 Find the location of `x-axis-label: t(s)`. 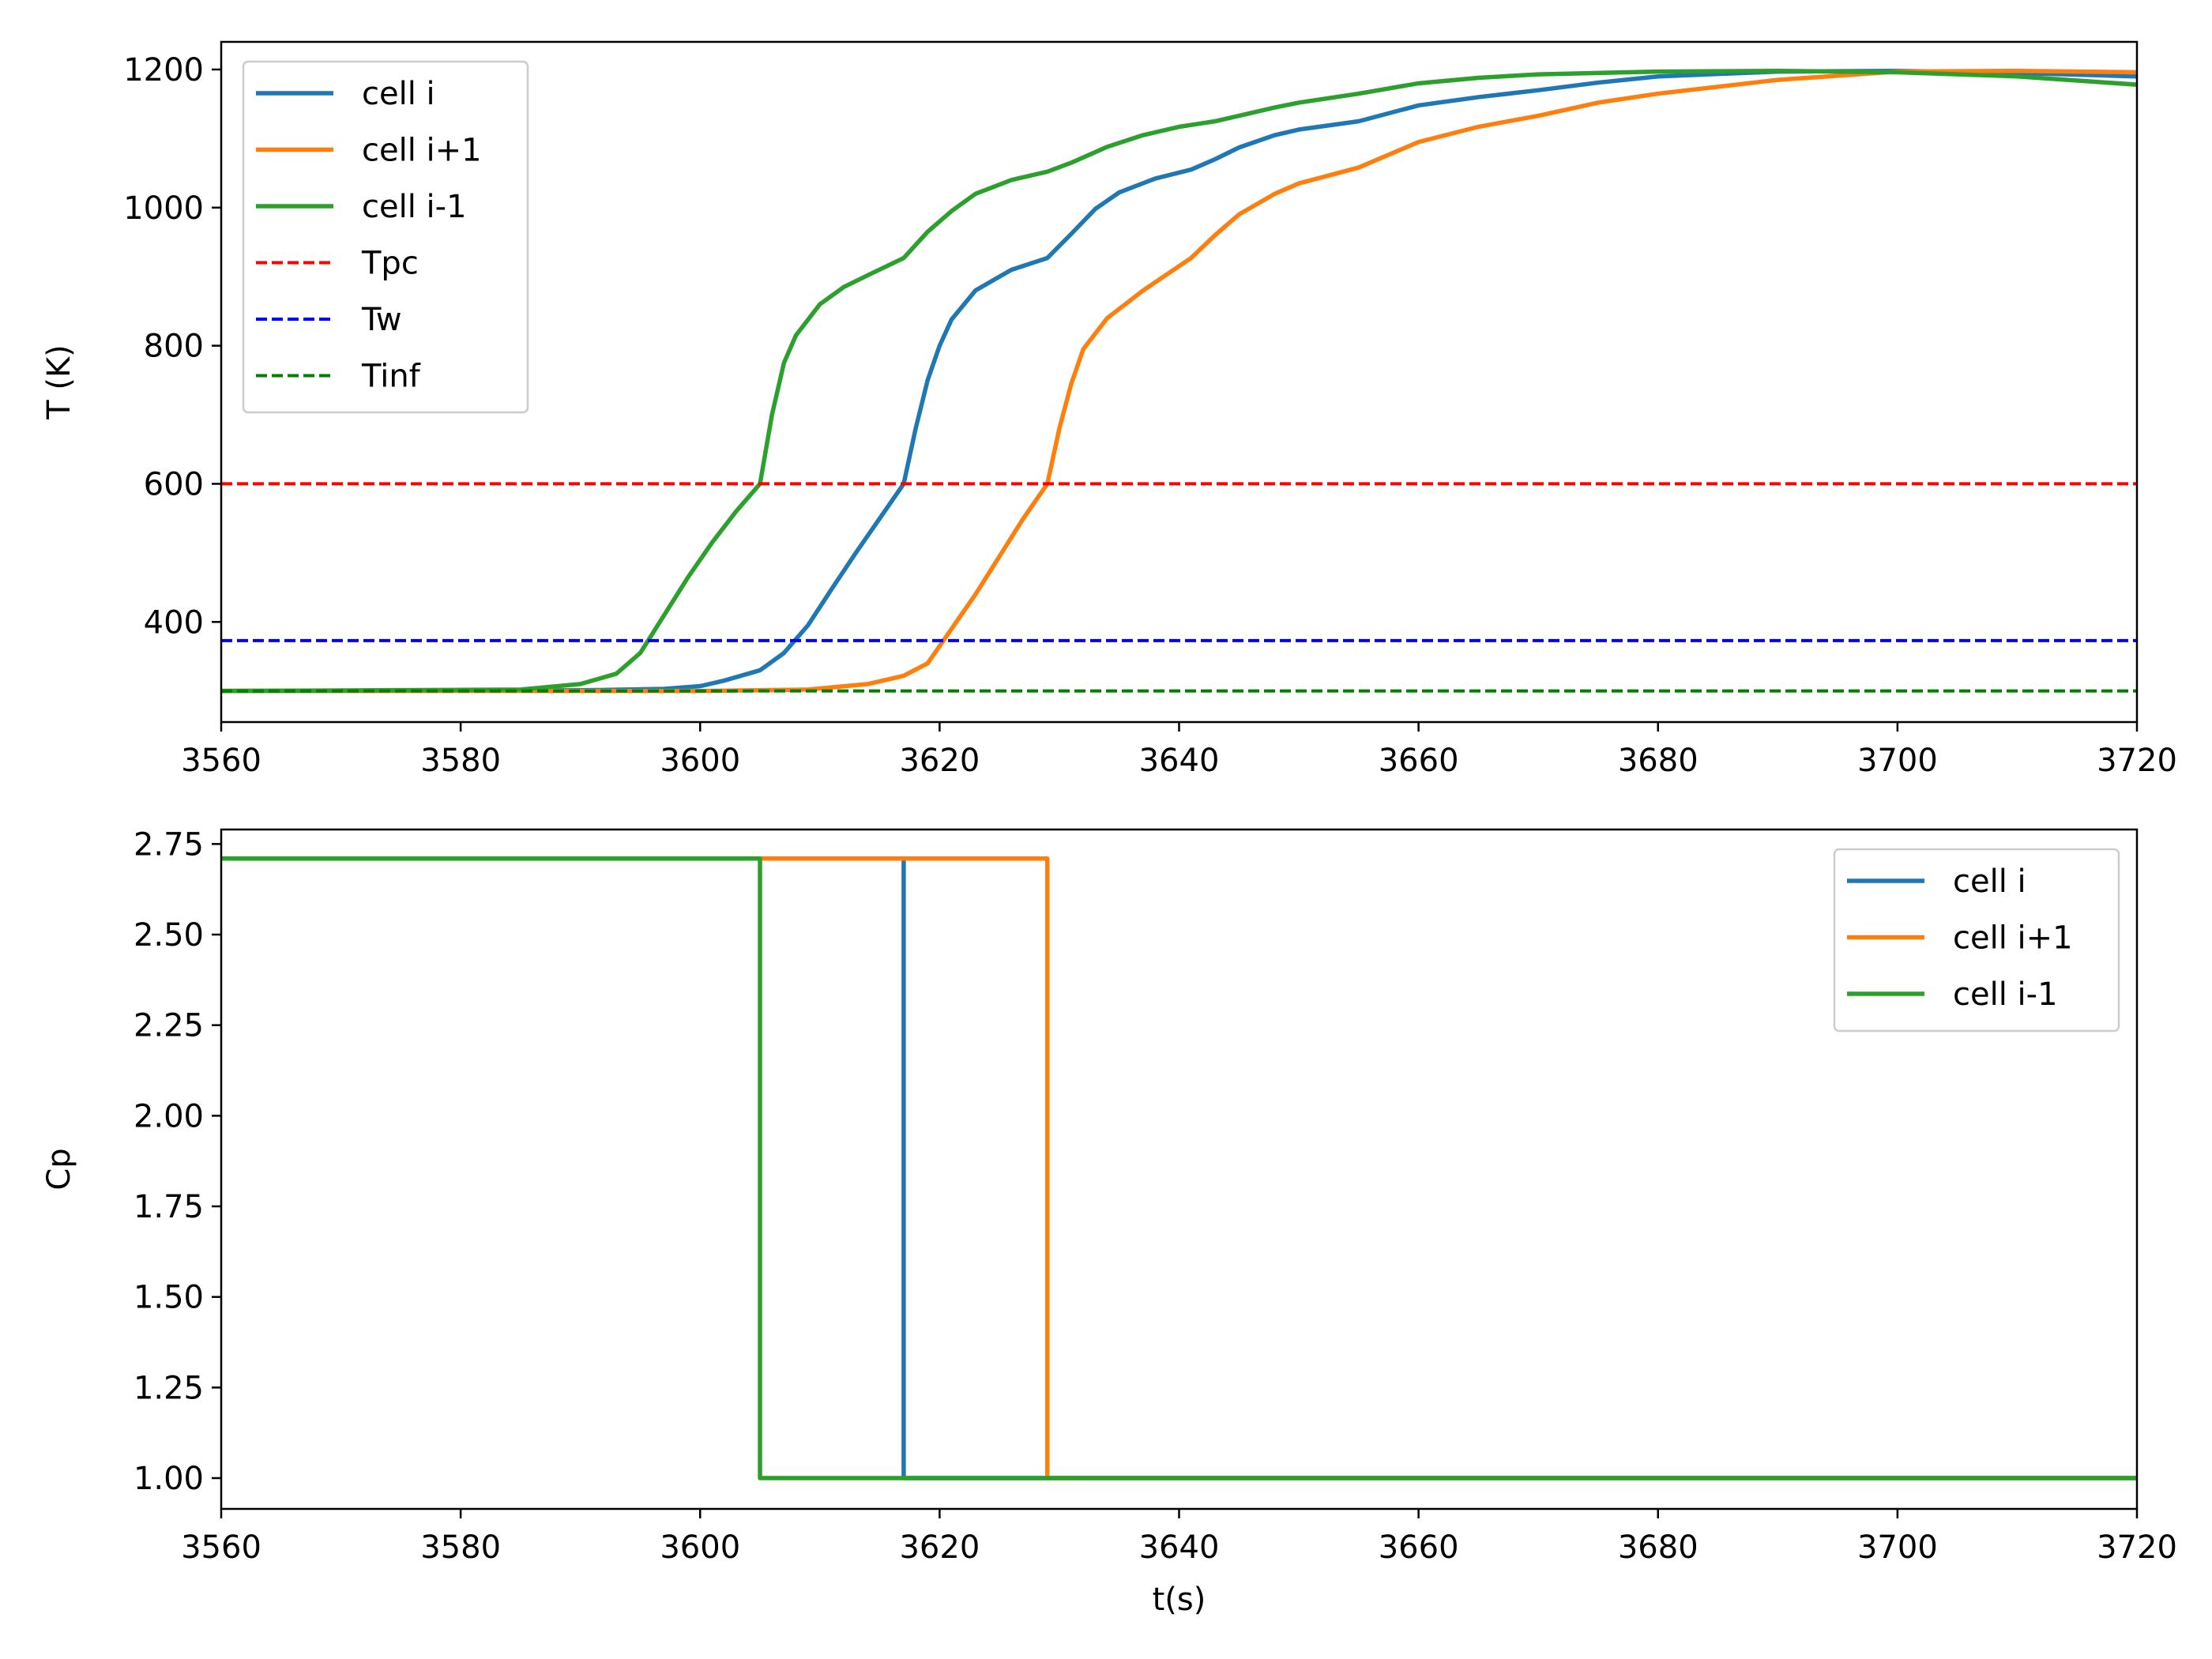

x-axis-label: t(s) is located at coordinates (1180, 1600).